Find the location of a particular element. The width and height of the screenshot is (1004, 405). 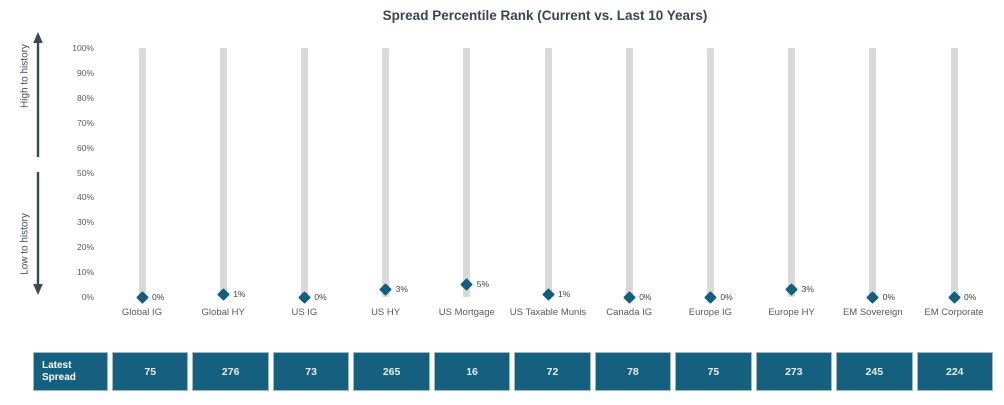

category-label: Global IG is located at coordinates (142, 312).